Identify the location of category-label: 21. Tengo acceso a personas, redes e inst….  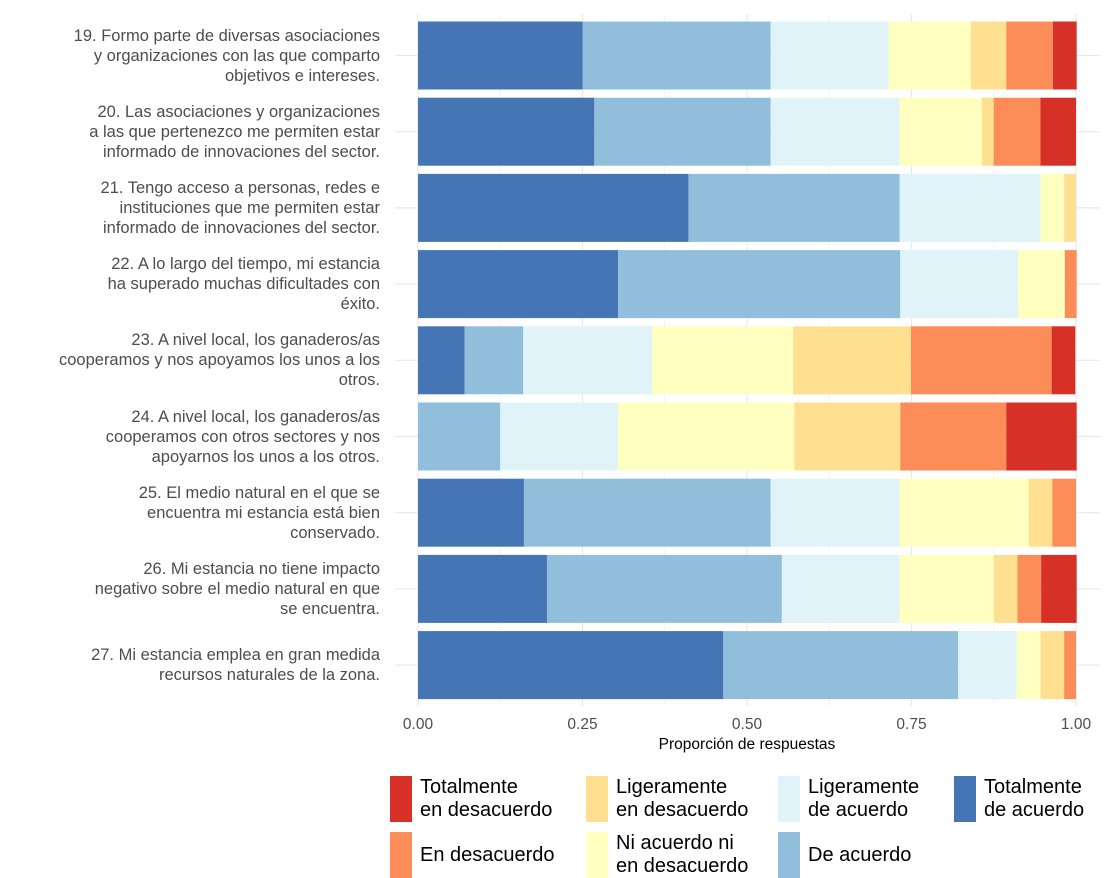
(190, 208).